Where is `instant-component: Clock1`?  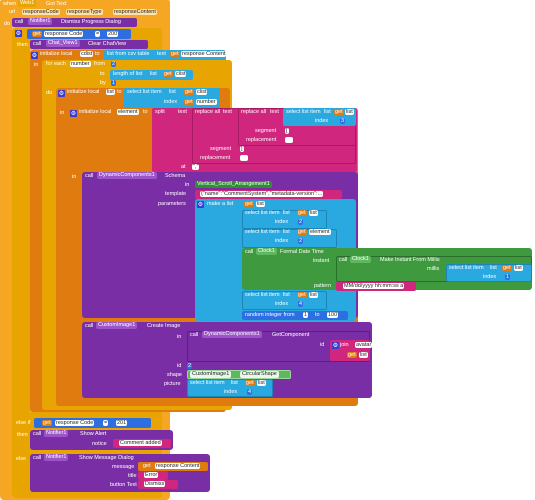
instant-component: Clock1 is located at coordinates (360, 259).